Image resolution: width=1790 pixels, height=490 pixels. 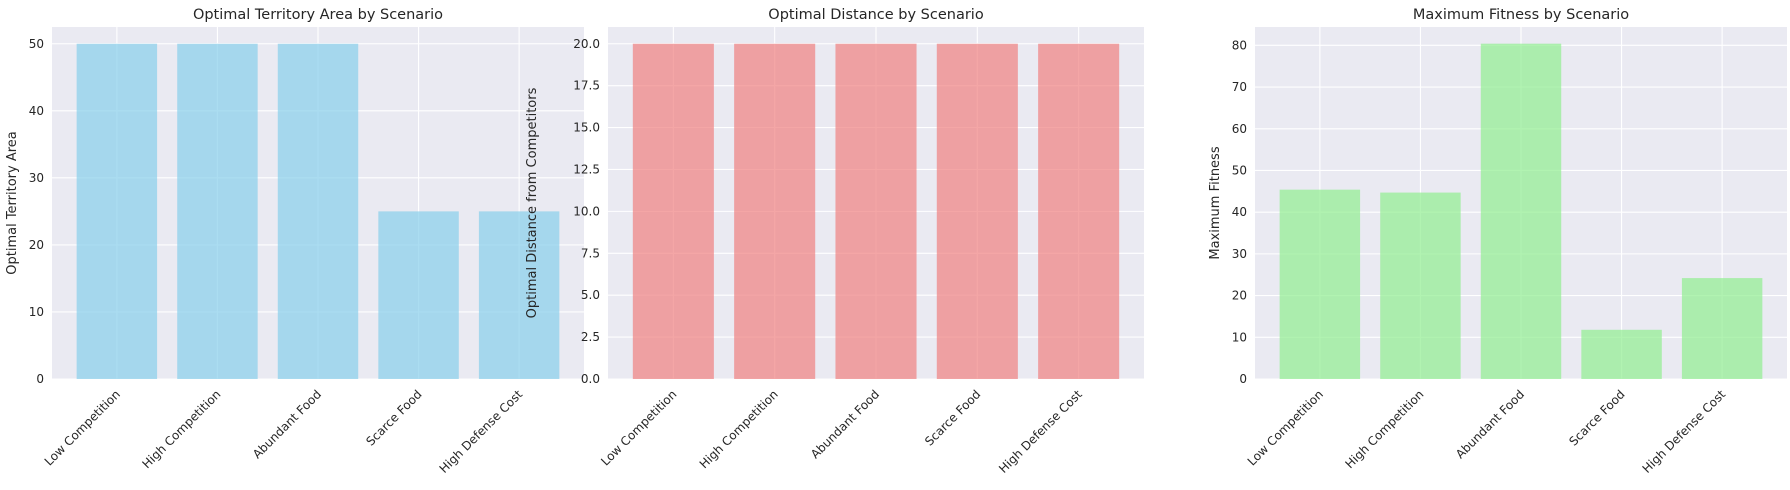 I want to click on y-axis-label: Optimal Distance from Competitors, so click(x=532, y=202).